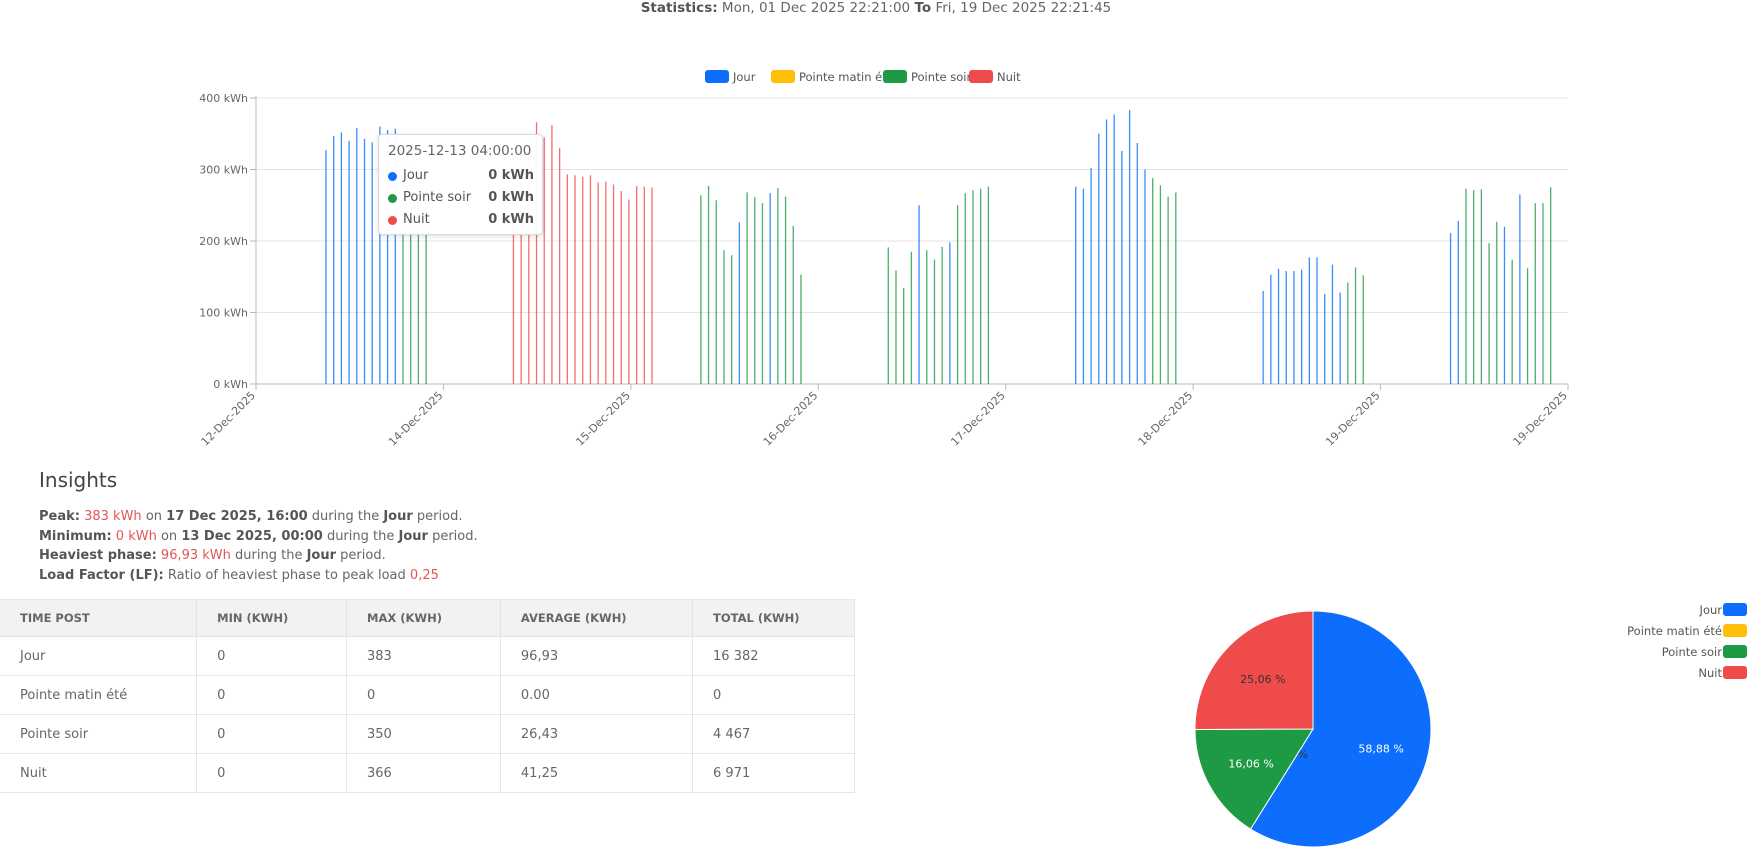  Describe the element at coordinates (101, 575) in the screenshot. I see `load-factor-label: Load Factor (LF):` at that location.